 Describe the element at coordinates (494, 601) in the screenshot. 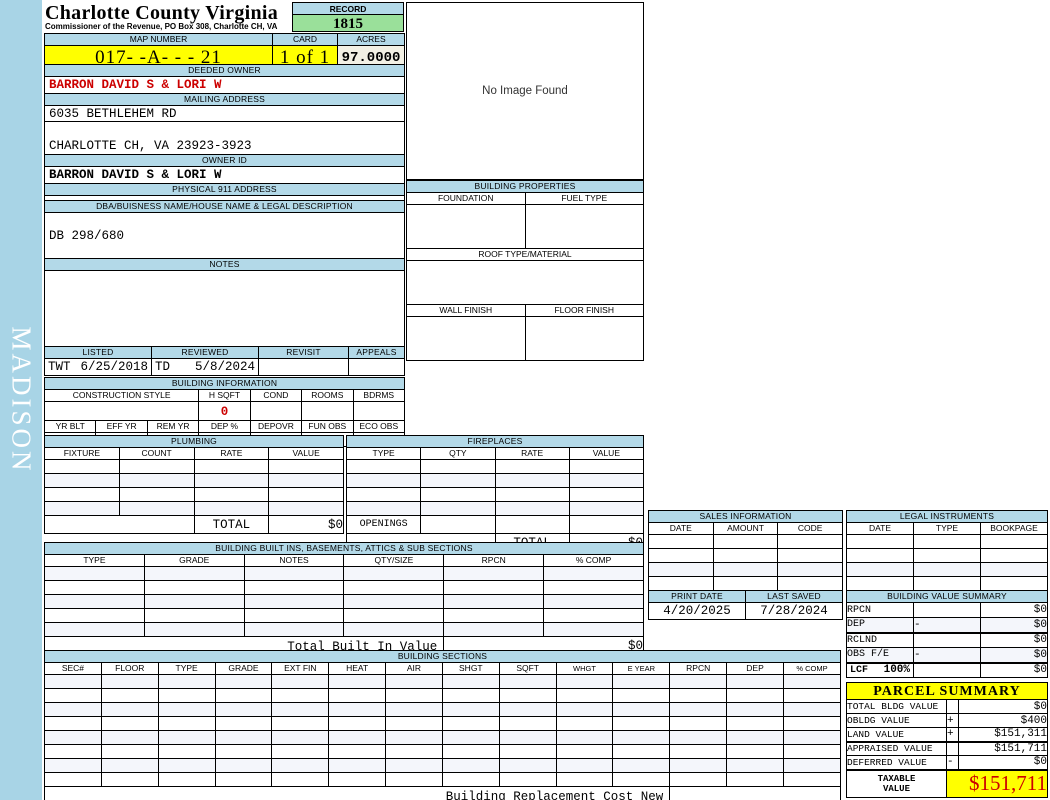

I see `builtin-rpcn` at that location.